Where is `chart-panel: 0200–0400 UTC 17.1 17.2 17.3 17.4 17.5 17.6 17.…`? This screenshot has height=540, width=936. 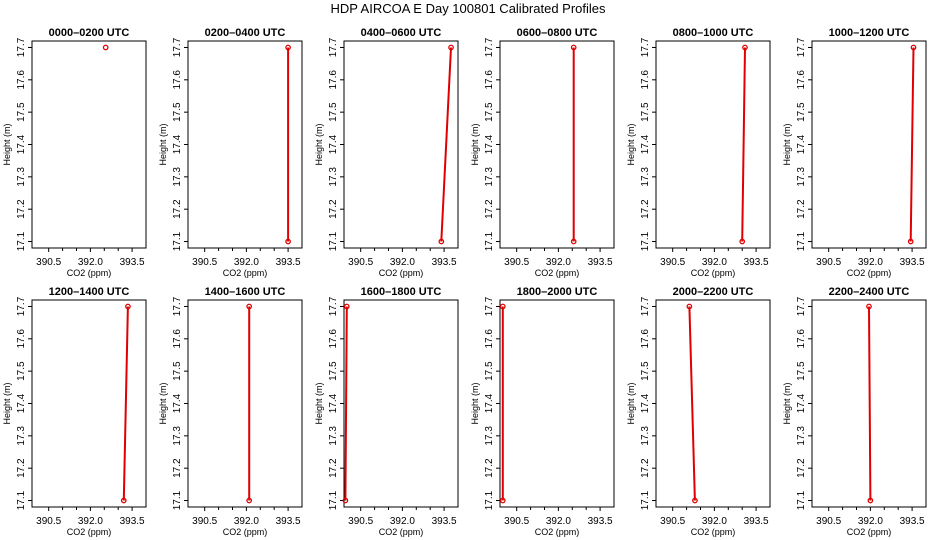
chart-panel: 0200–0400 UTC 17.1 17.2 17.3 17.4 17.5 17.6 17.… is located at coordinates (230, 152).